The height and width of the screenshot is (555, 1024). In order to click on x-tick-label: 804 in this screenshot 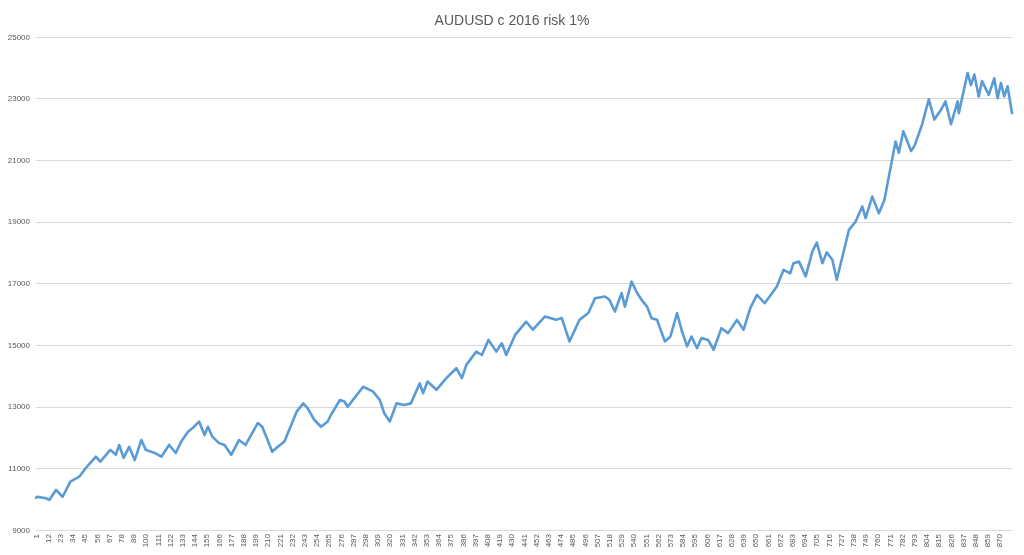, I will do `click(927, 540)`.